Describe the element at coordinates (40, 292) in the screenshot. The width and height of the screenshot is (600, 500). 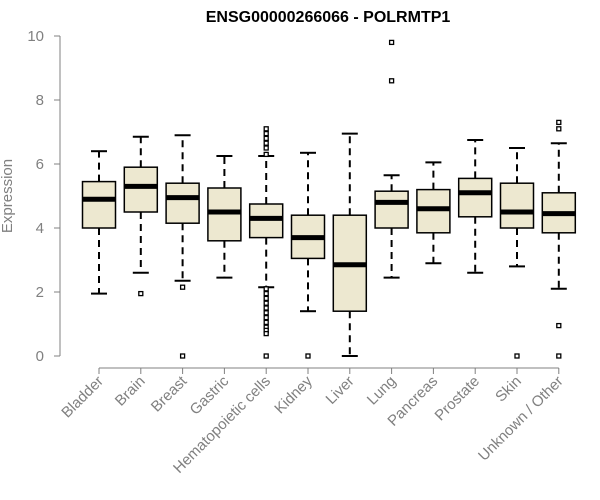
I see `y-tick-label: 2` at that location.